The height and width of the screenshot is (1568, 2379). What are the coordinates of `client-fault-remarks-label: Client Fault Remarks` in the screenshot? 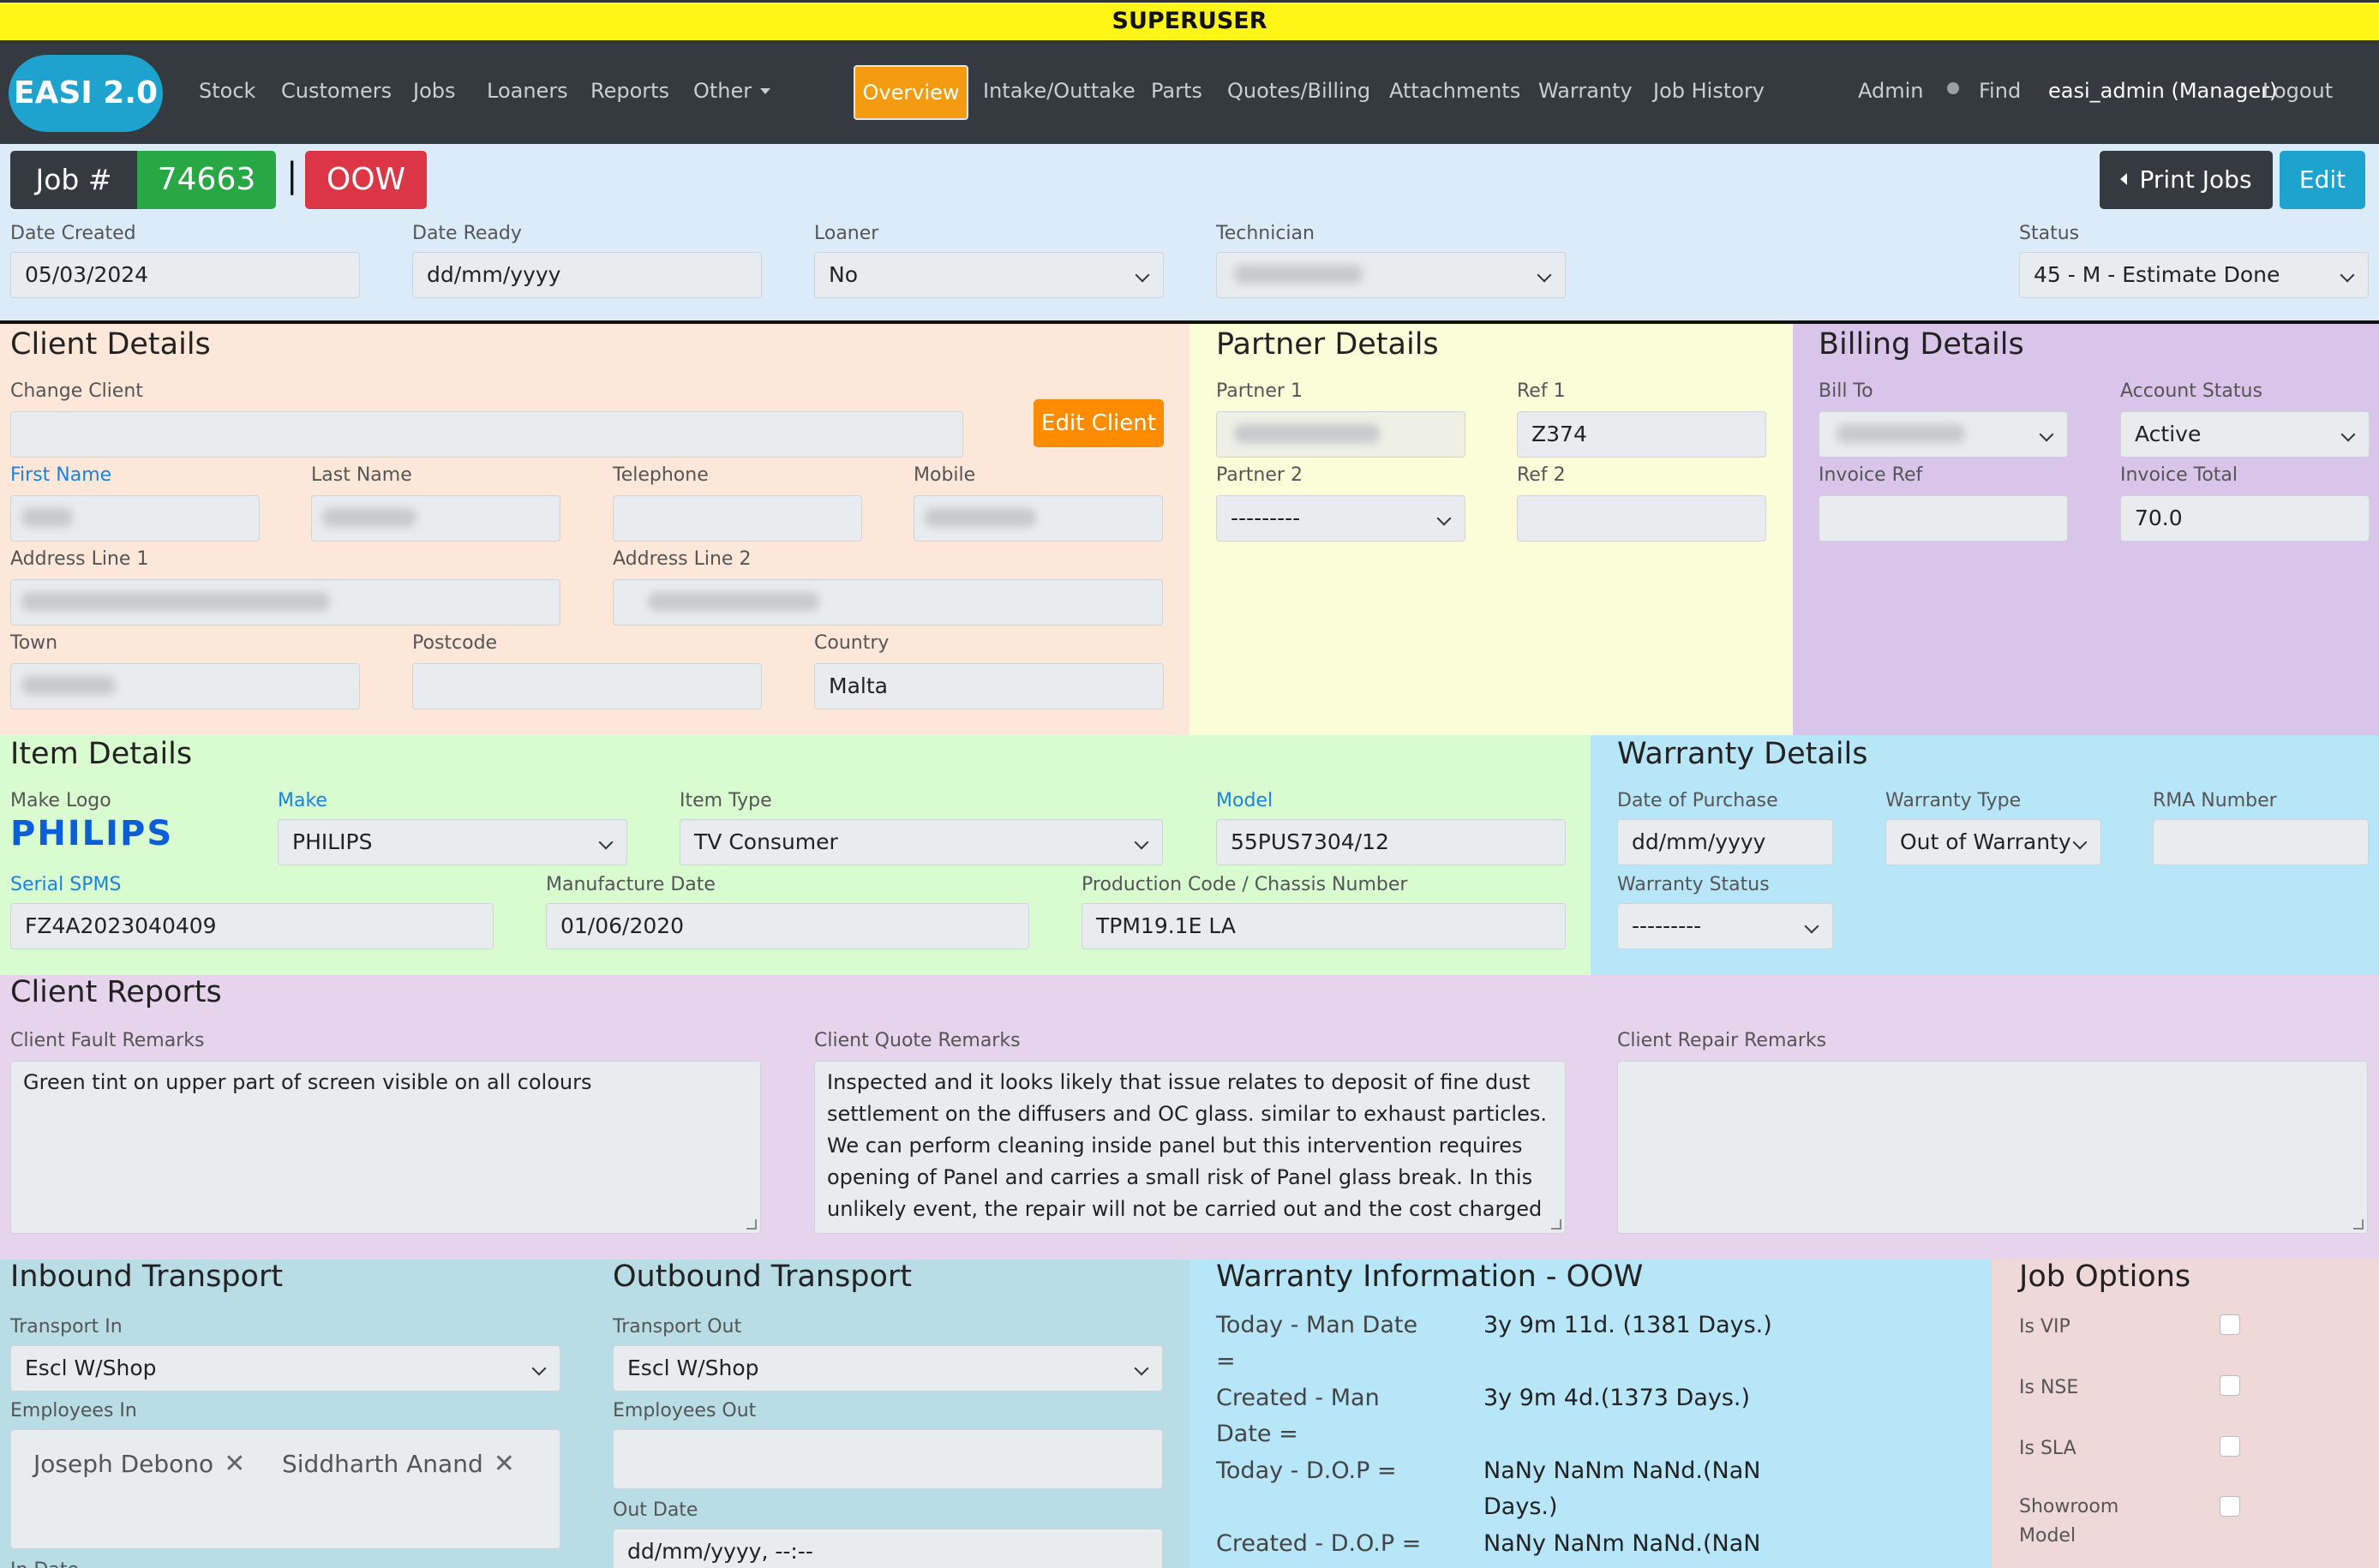 It's located at (107, 1040).